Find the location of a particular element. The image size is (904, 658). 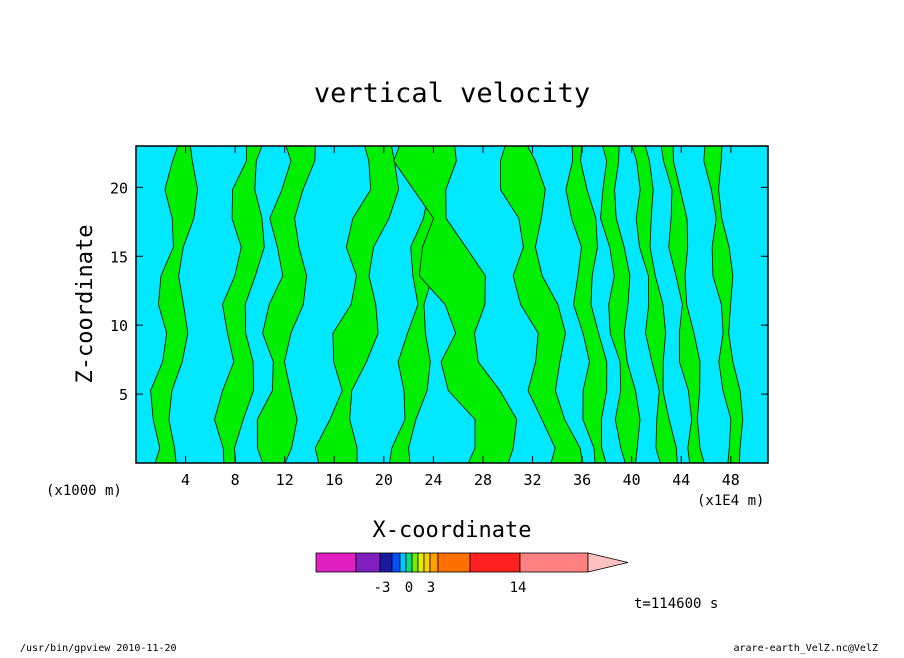

footer-left: /usr/bin/gpview 2010-11-20 is located at coordinates (98, 648).